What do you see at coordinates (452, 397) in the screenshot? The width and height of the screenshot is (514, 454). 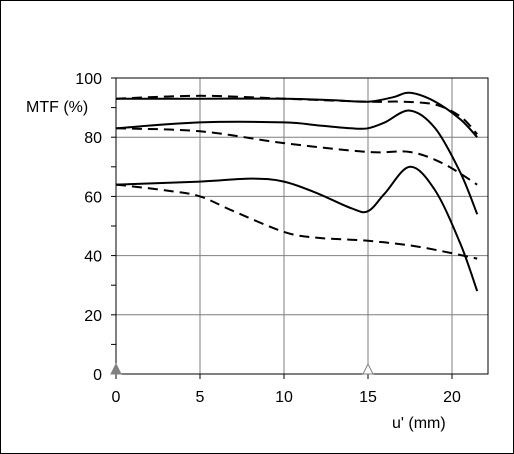 I see `x-tick-label: 20` at bounding box center [452, 397].